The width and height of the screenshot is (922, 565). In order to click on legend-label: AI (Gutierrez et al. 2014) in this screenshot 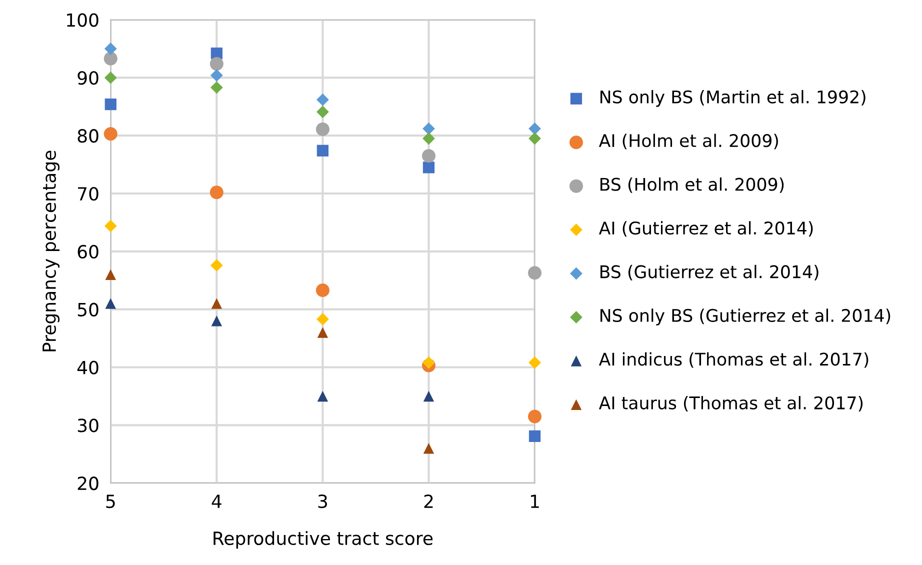, I will do `click(705, 229)`.